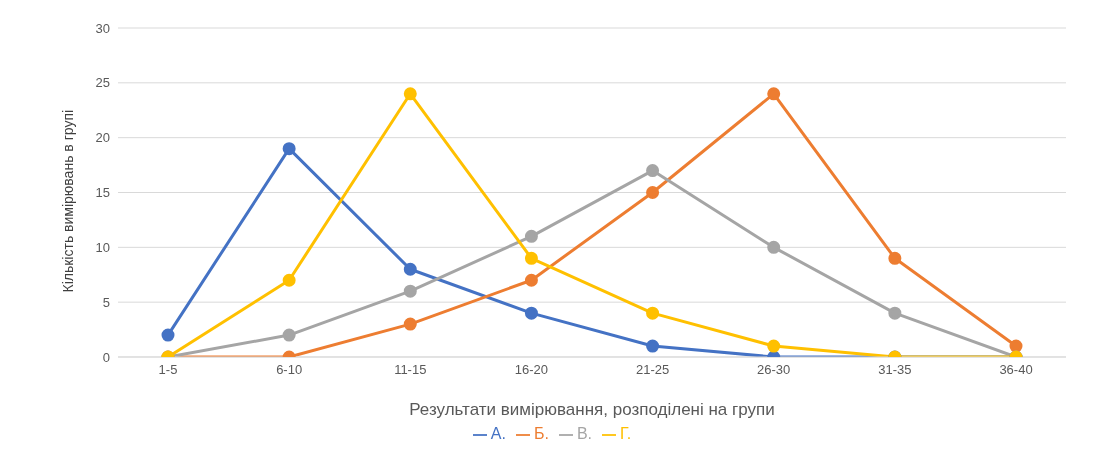 Image resolution: width=1104 pixels, height=461 pixels. What do you see at coordinates (102, 138) in the screenshot?
I see `y-tick-label: 20` at bounding box center [102, 138].